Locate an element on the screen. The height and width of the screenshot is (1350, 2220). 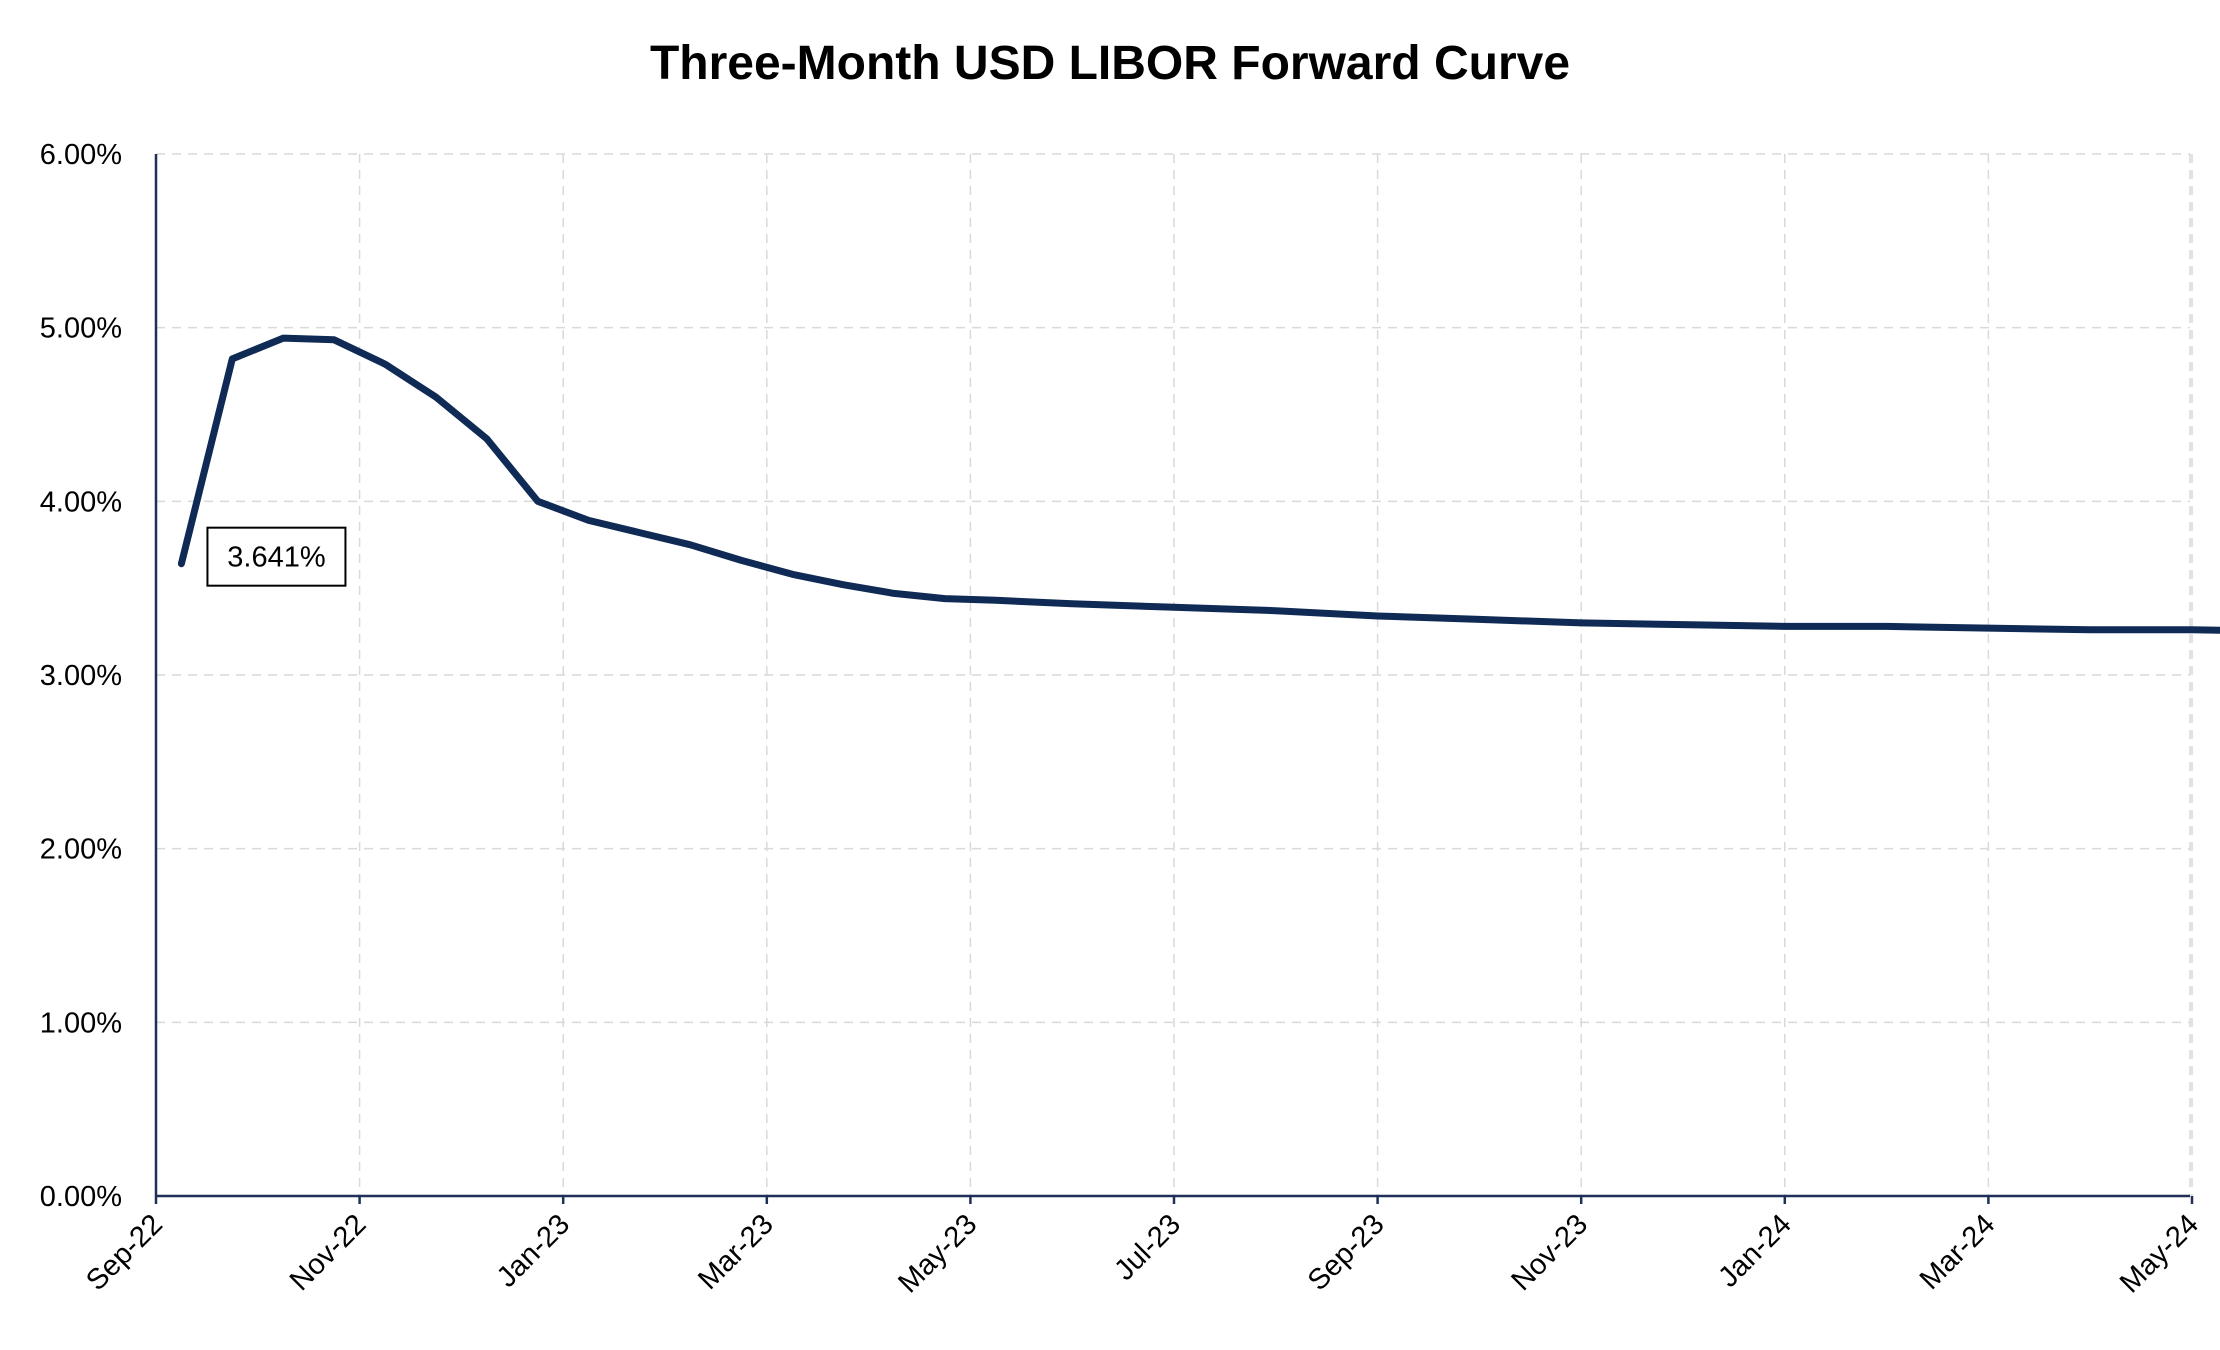
x-tick-label: May-24 is located at coordinates (2159, 1253).